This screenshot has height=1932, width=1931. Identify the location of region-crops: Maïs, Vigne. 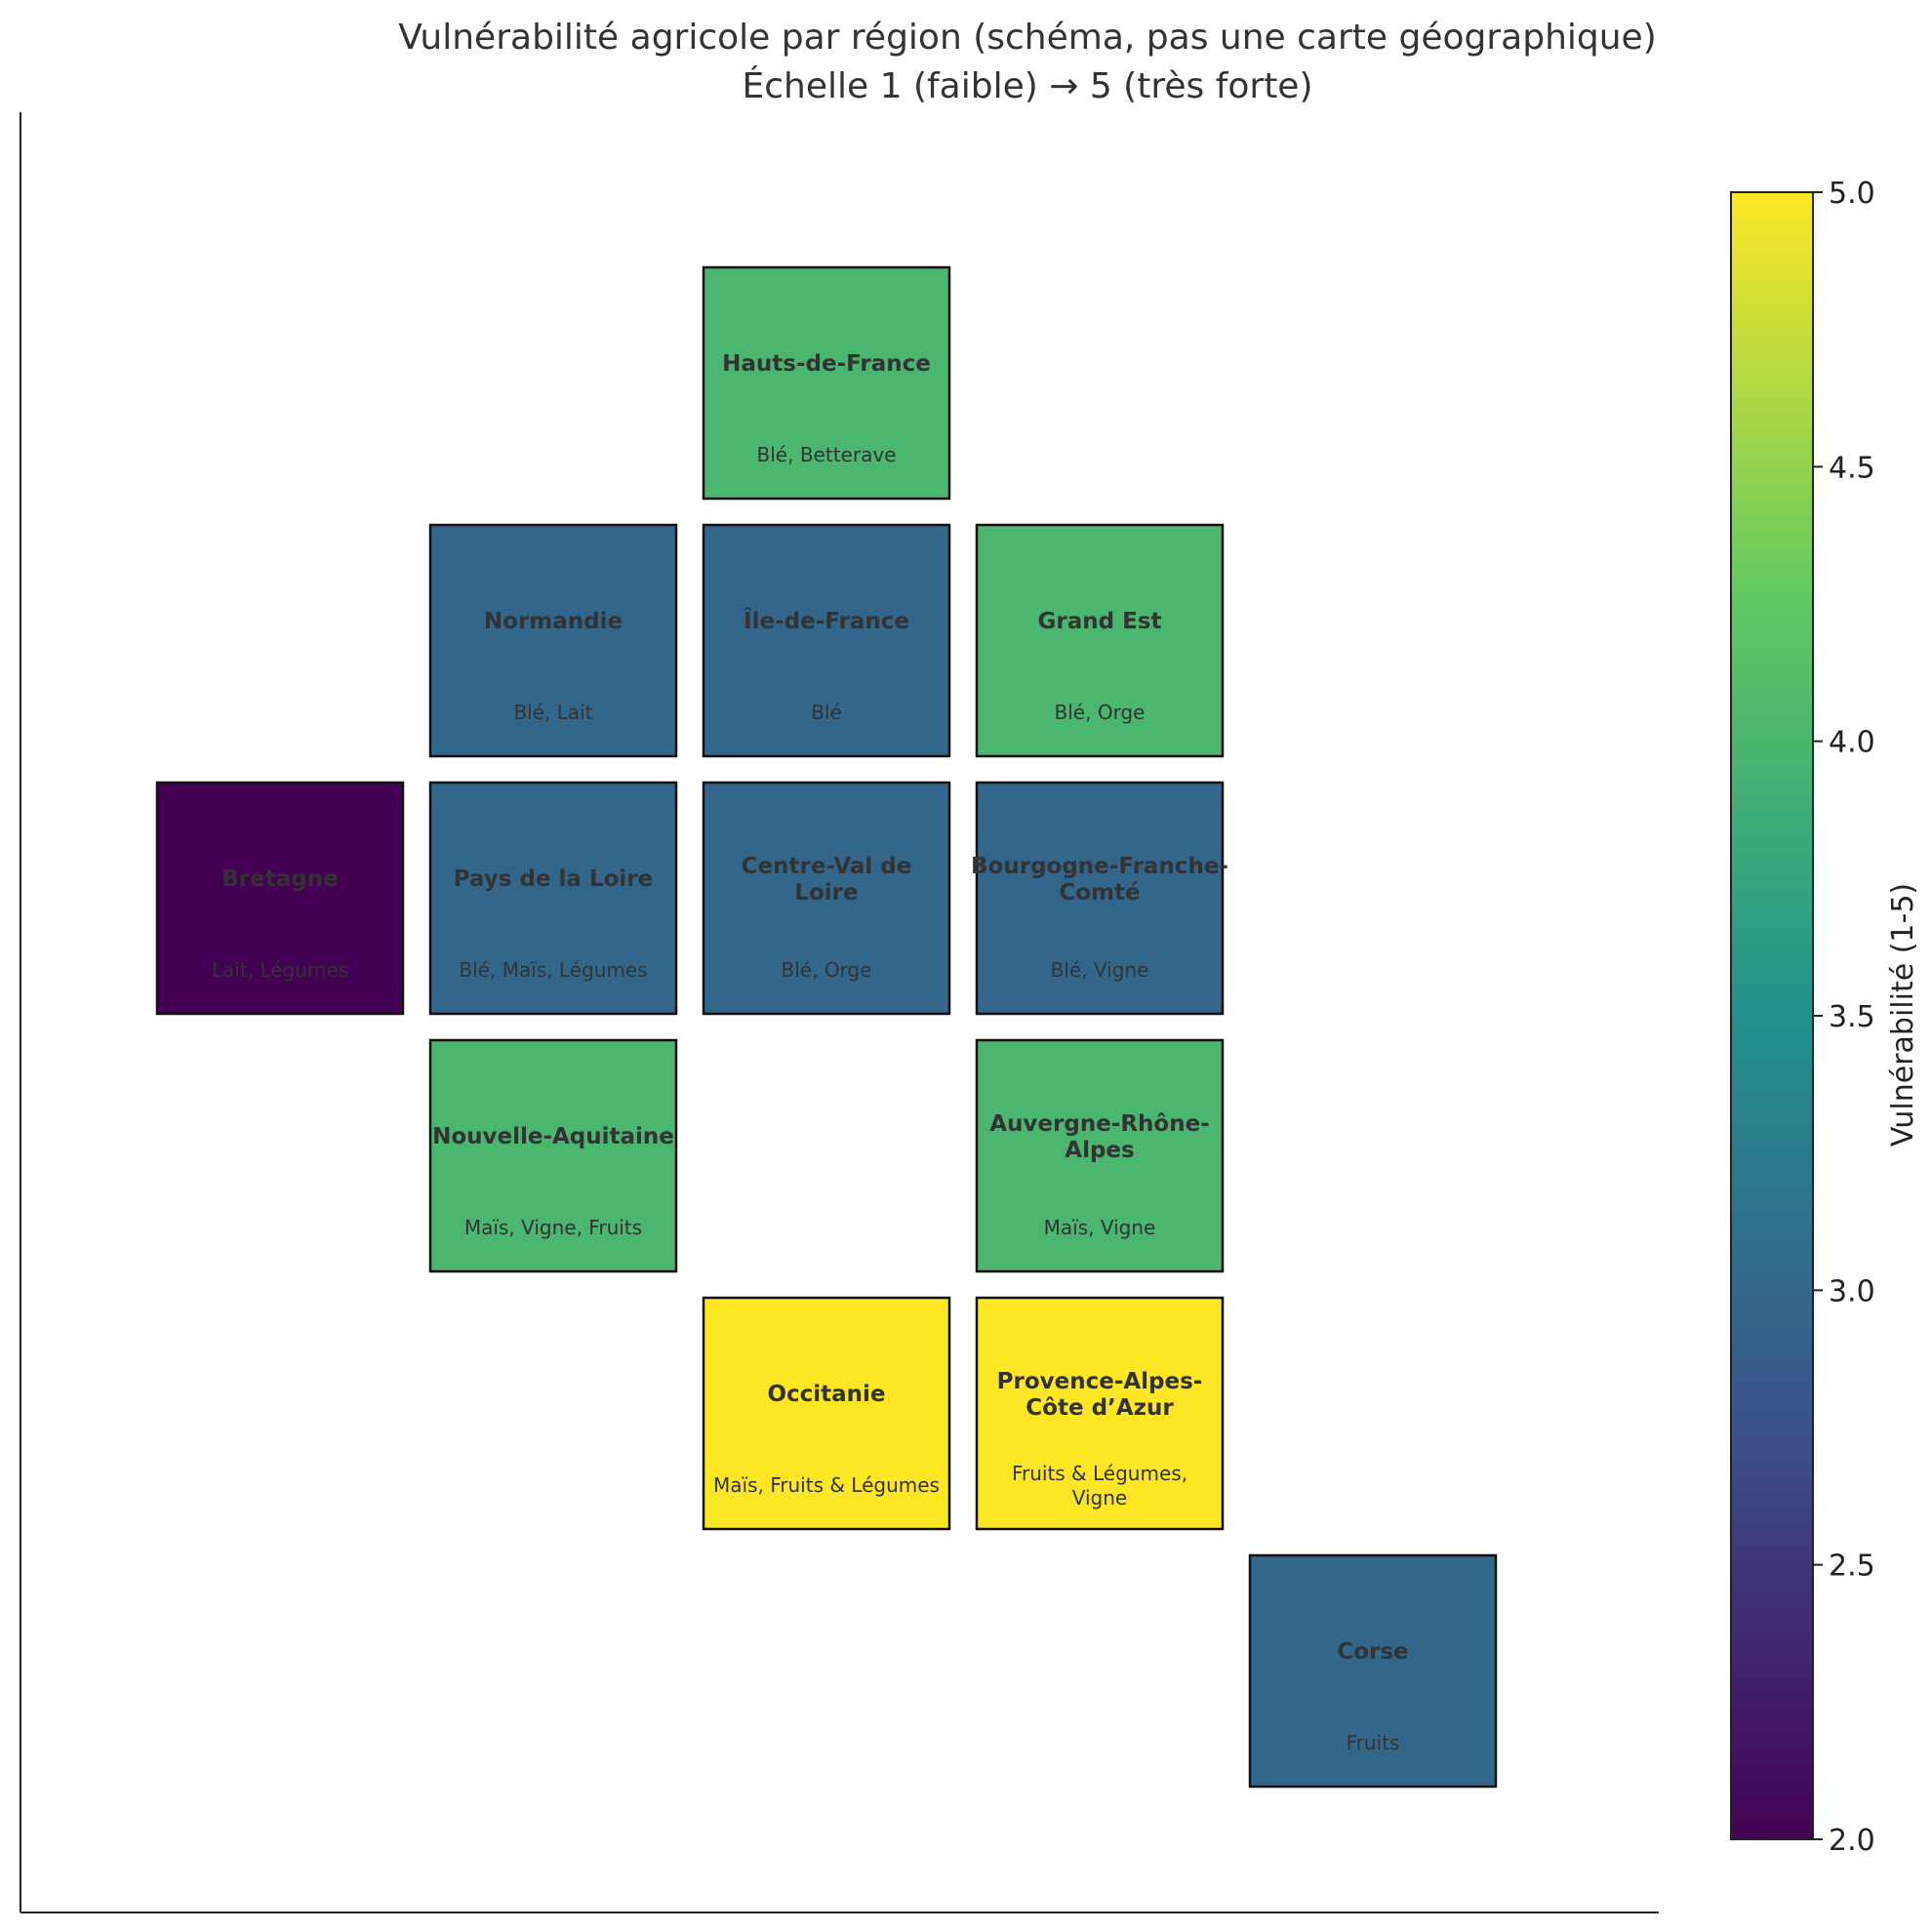
(1100, 1227).